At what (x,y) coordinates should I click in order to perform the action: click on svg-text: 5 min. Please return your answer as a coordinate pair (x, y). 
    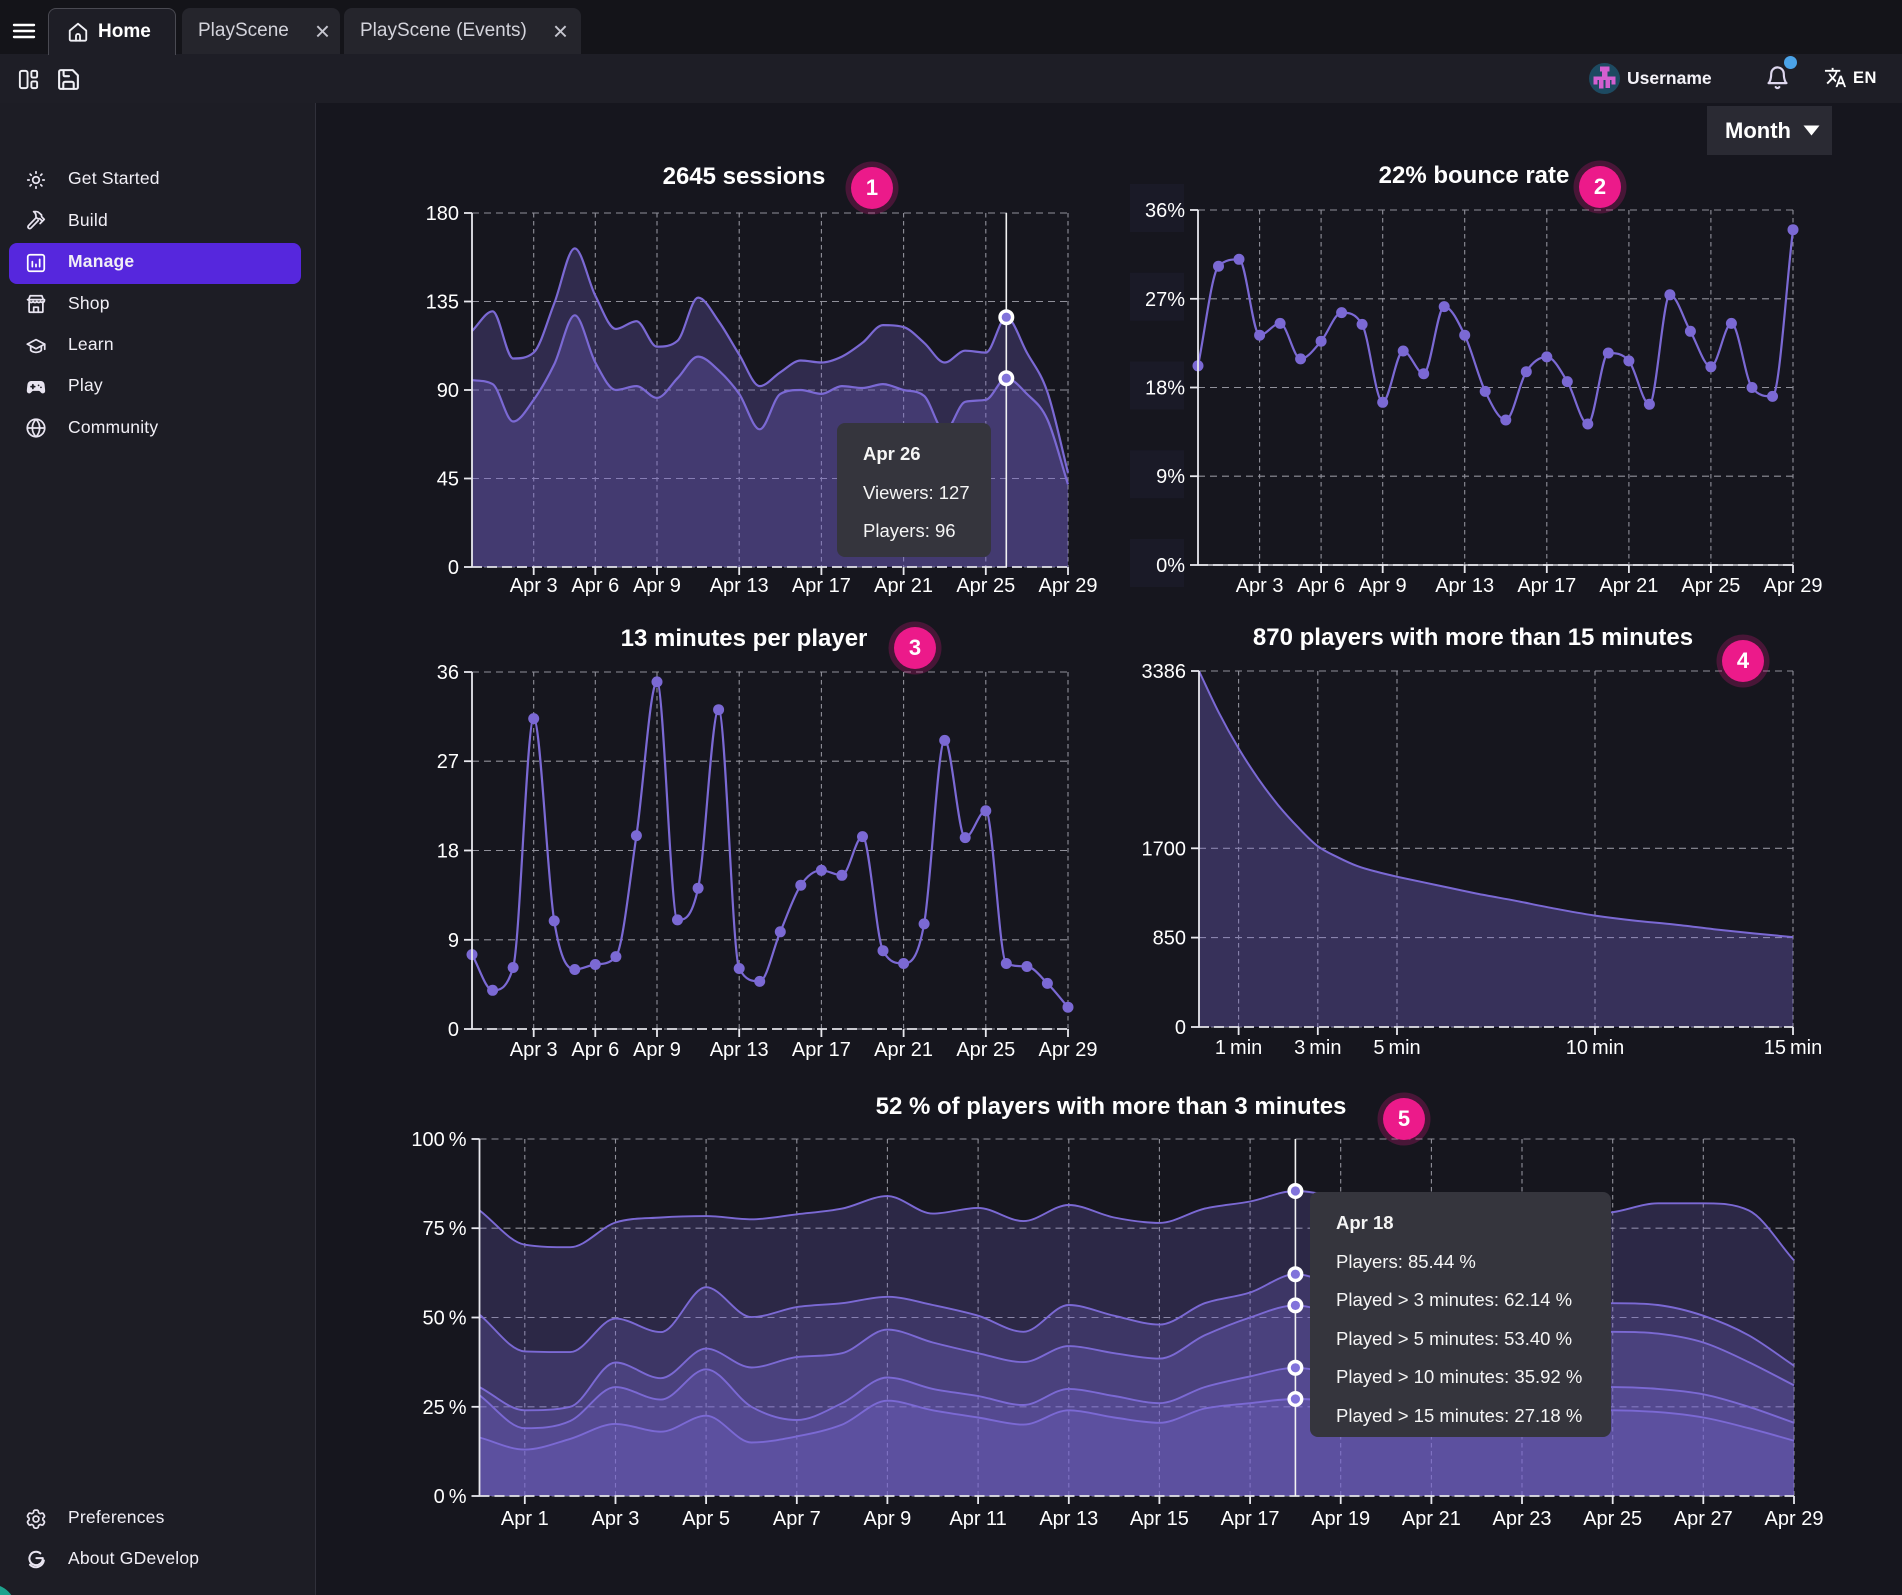
    Looking at the image, I should click on (1396, 1048).